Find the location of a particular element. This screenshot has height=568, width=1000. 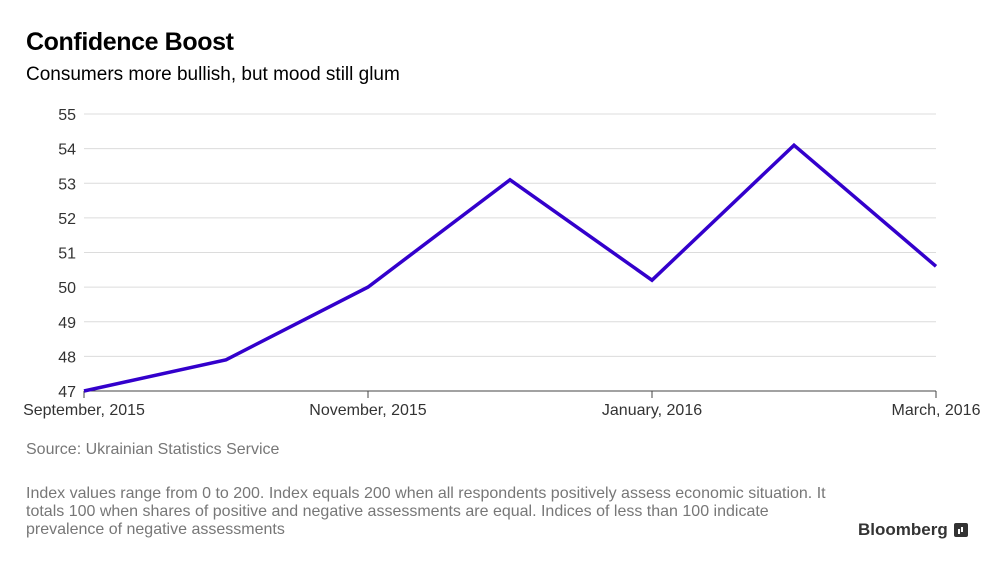

y-tick-label: 53 is located at coordinates (67, 184).